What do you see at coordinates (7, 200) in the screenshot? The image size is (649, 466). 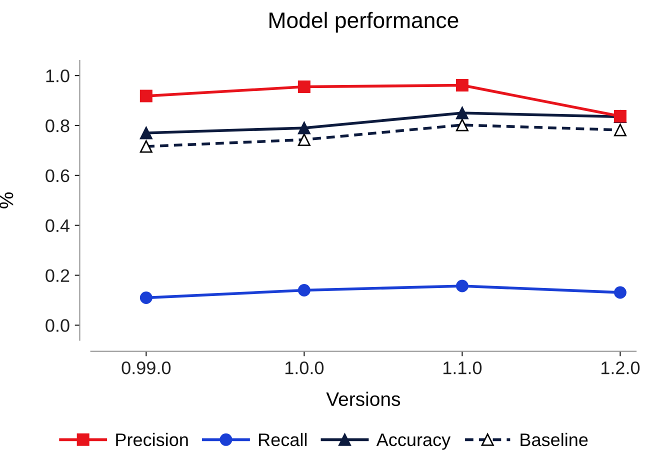 I see `y-axis-title: %` at bounding box center [7, 200].